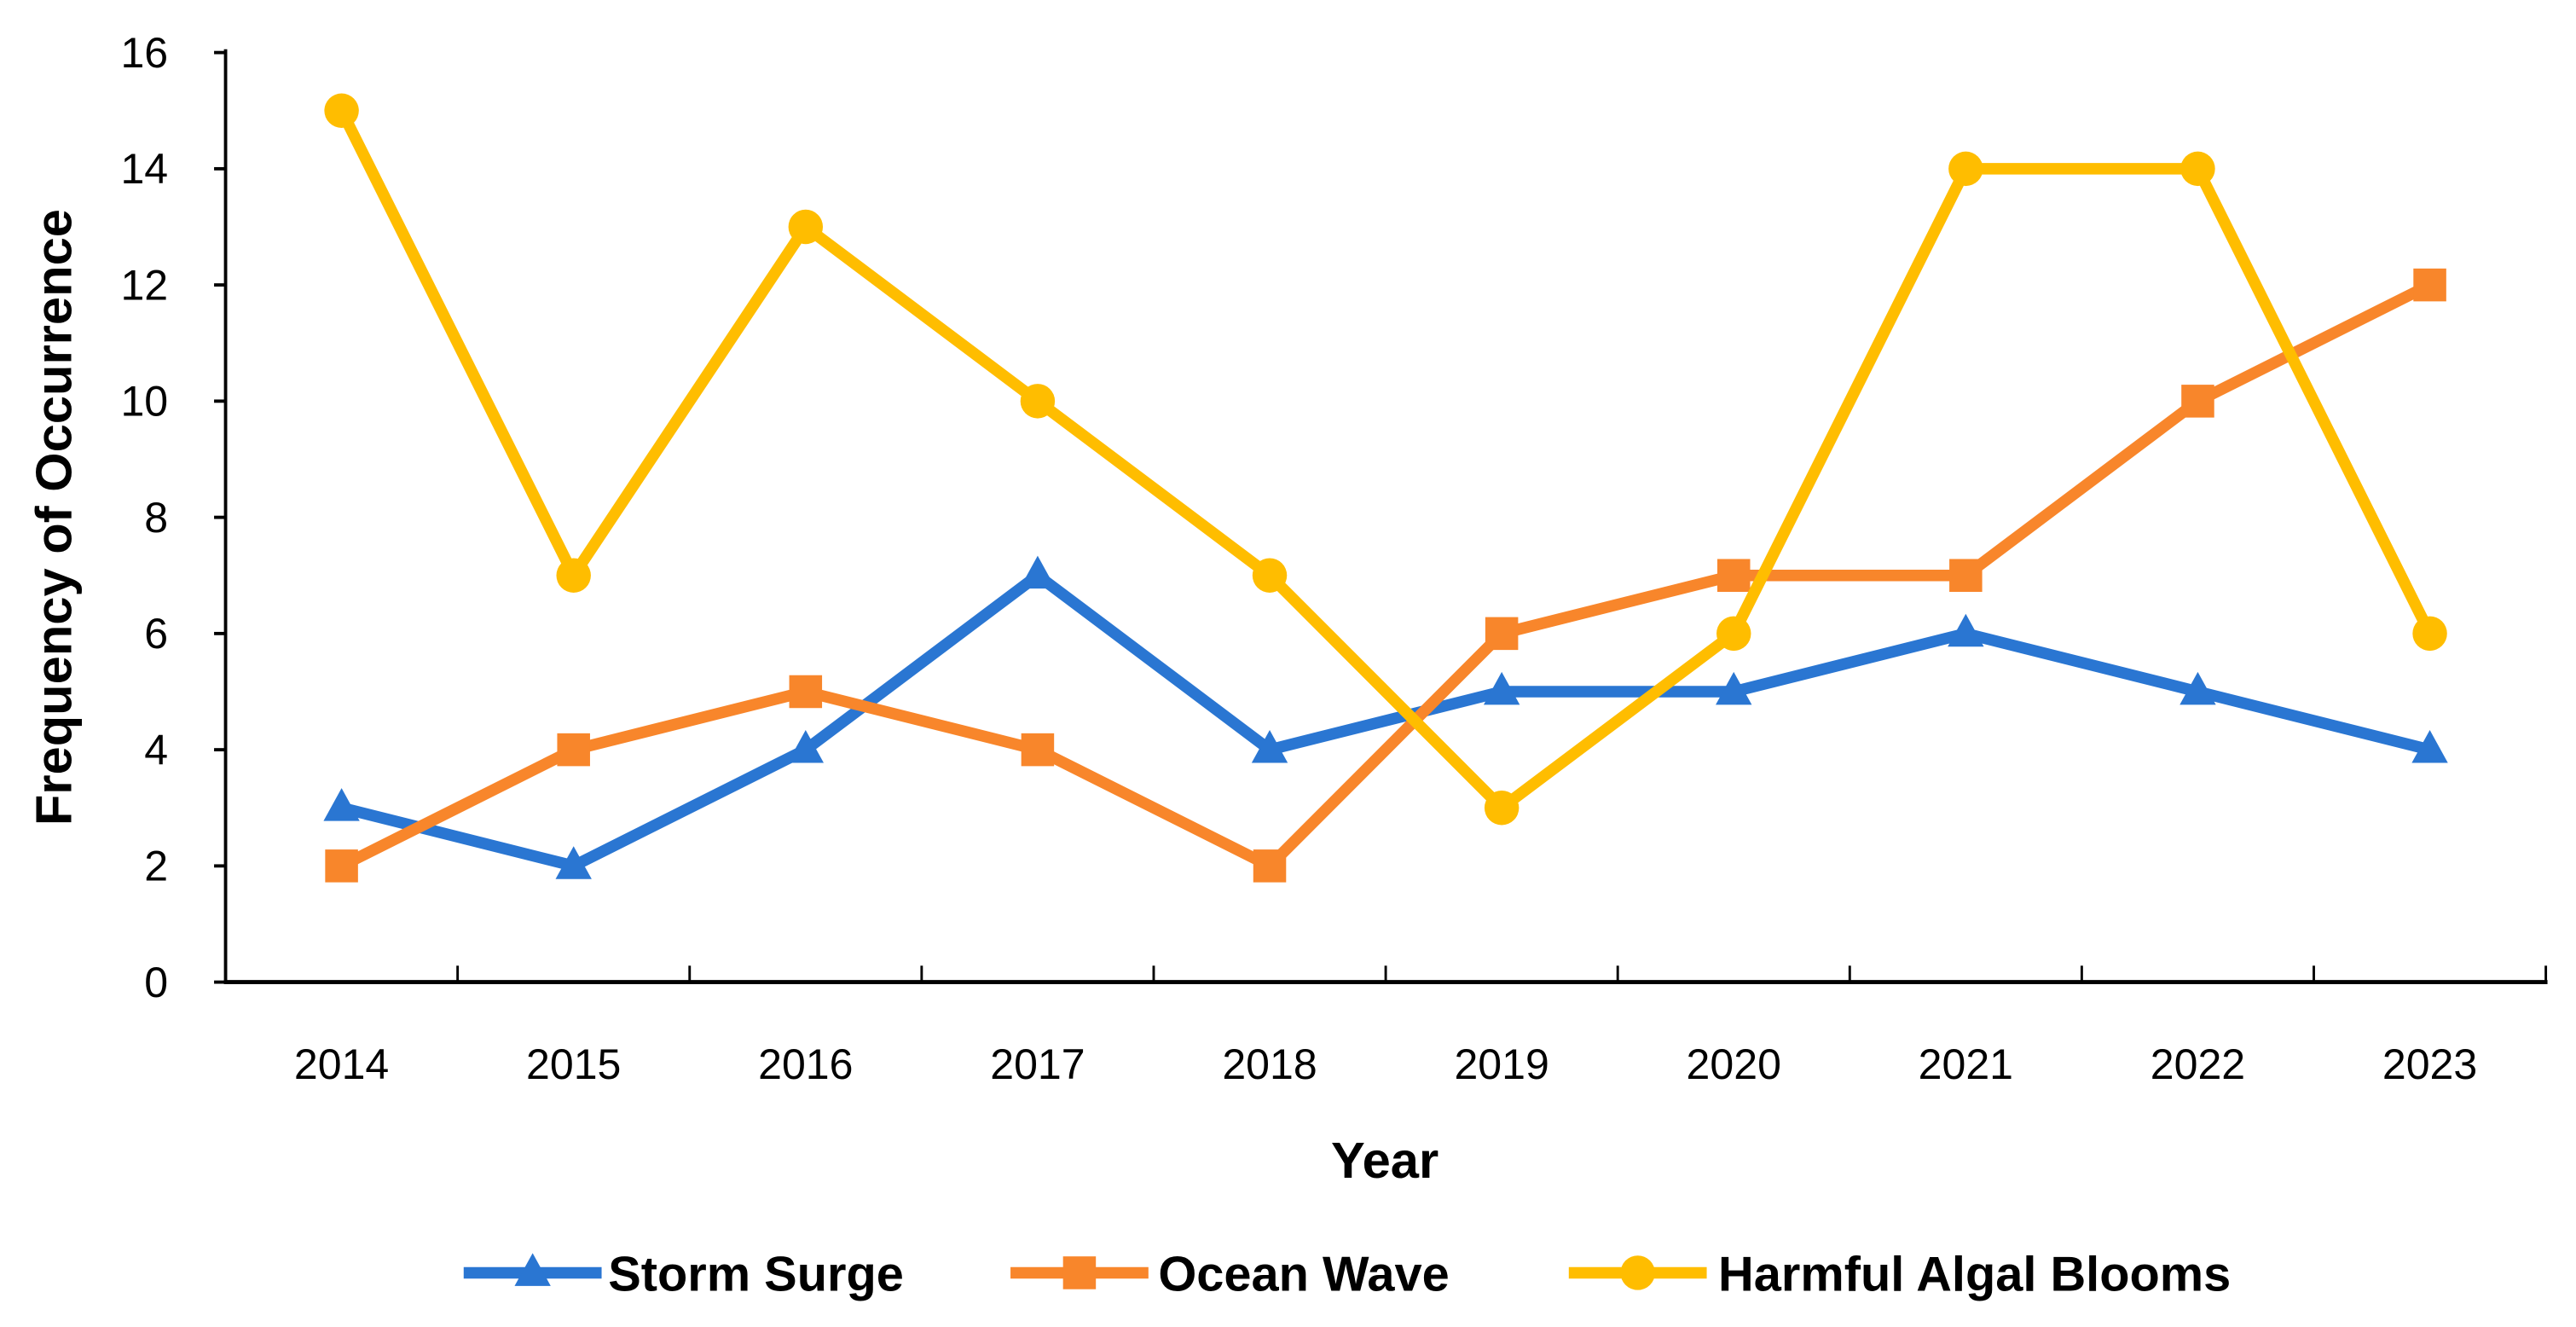  What do you see at coordinates (1637, 1272) in the screenshot?
I see `legend-marker-circle-icon` at bounding box center [1637, 1272].